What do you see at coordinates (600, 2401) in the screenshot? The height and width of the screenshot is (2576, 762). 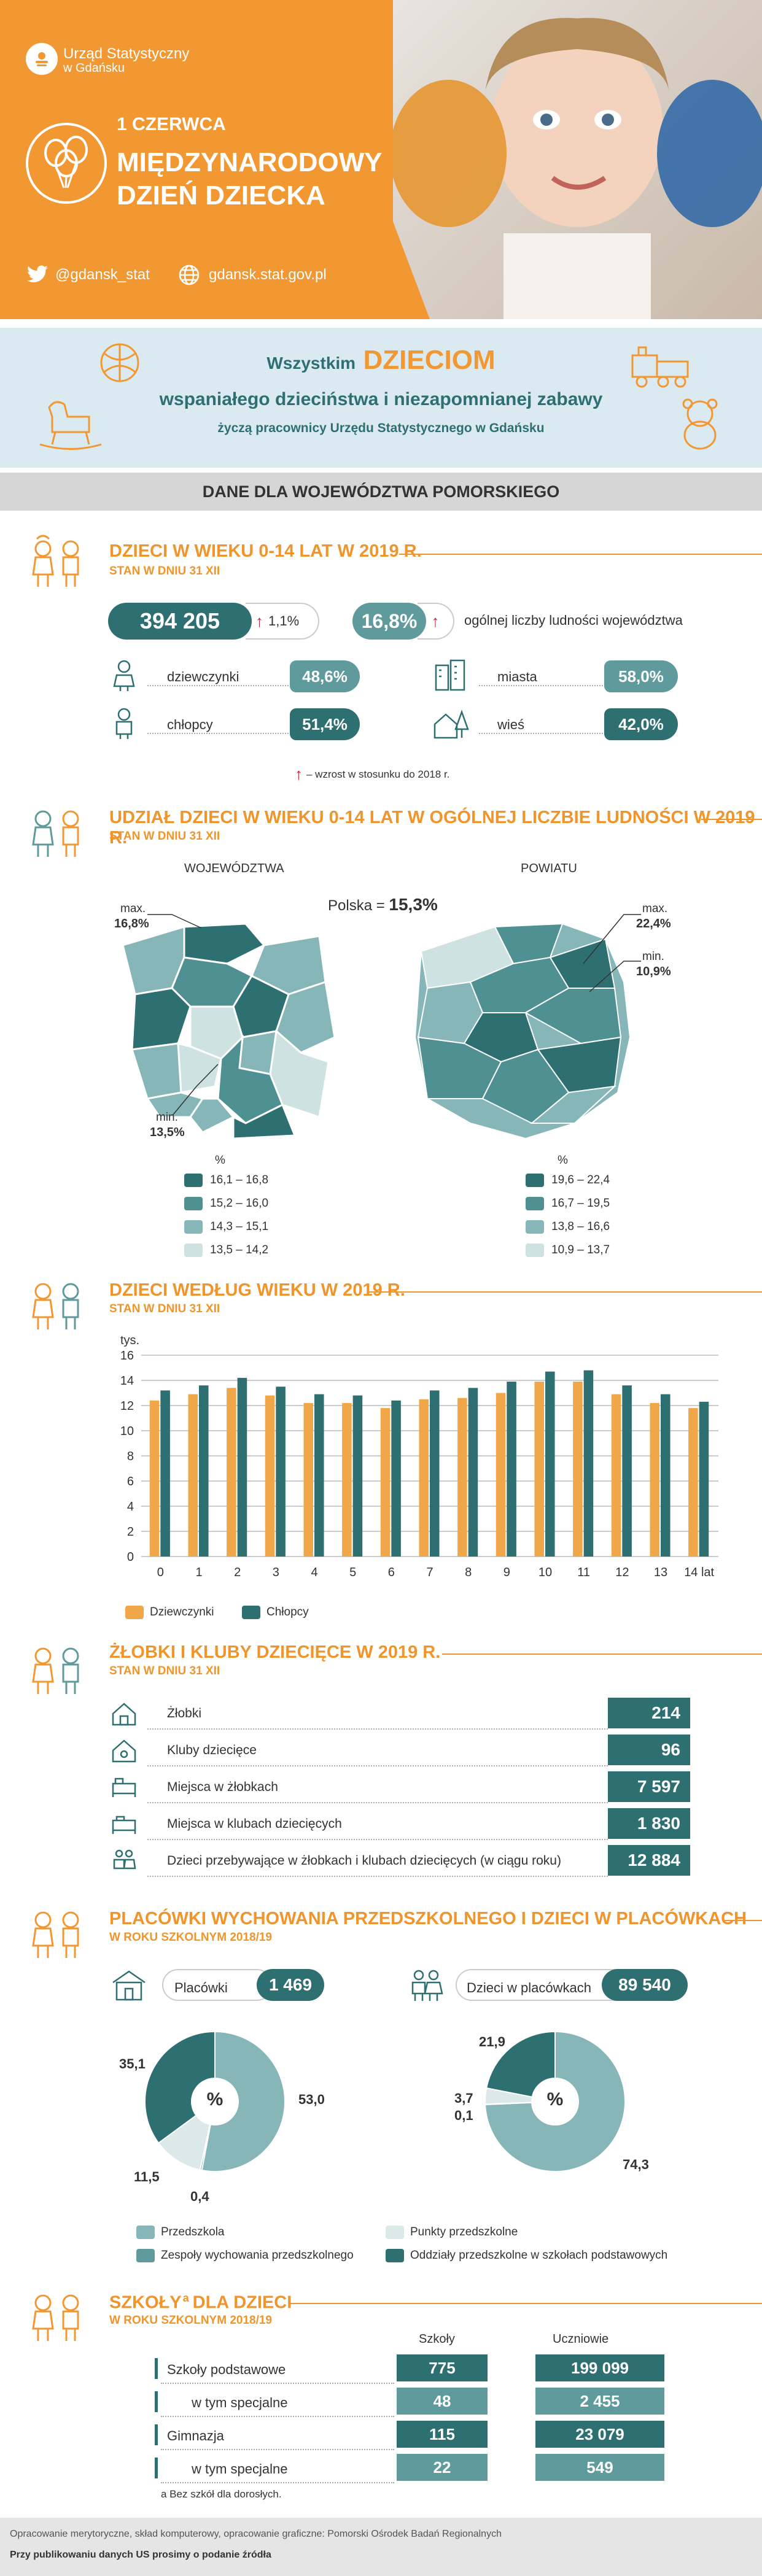 I see `pupil-count: 2 455` at bounding box center [600, 2401].